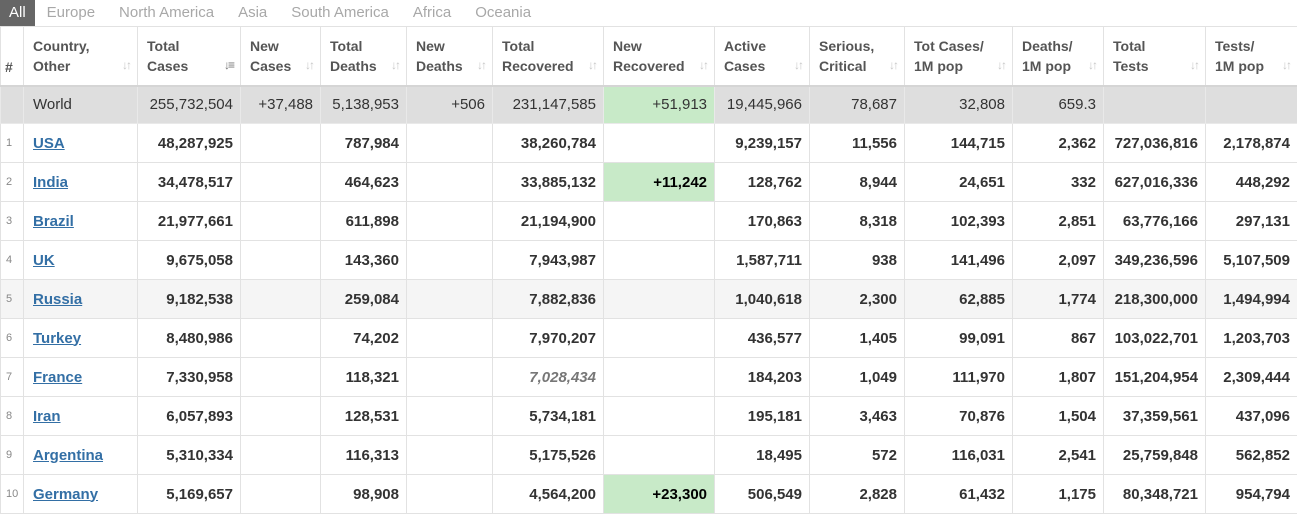 This screenshot has height=514, width=1297. What do you see at coordinates (959, 56) in the screenshot?
I see `column-header-cases-per-1m: Tot Cases/1M pop↓↑` at bounding box center [959, 56].